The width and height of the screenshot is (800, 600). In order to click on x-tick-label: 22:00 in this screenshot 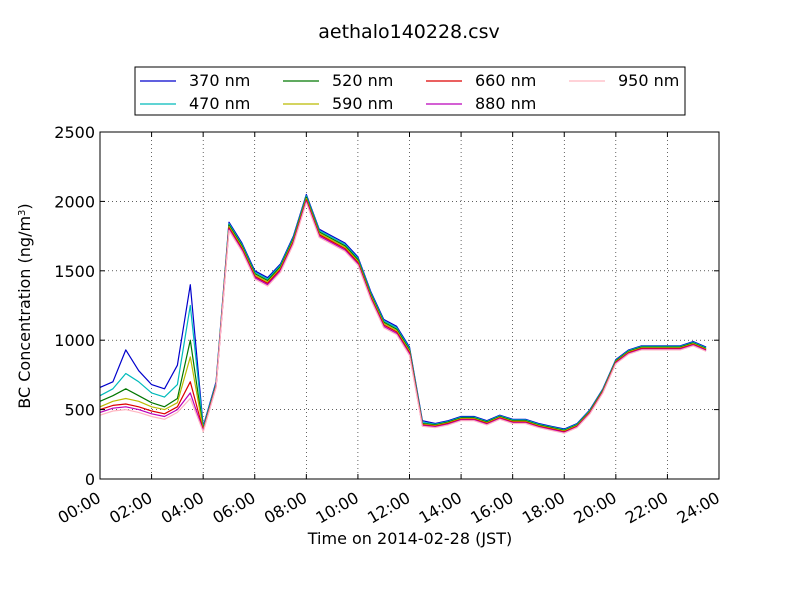, I will do `click(646, 508)`.